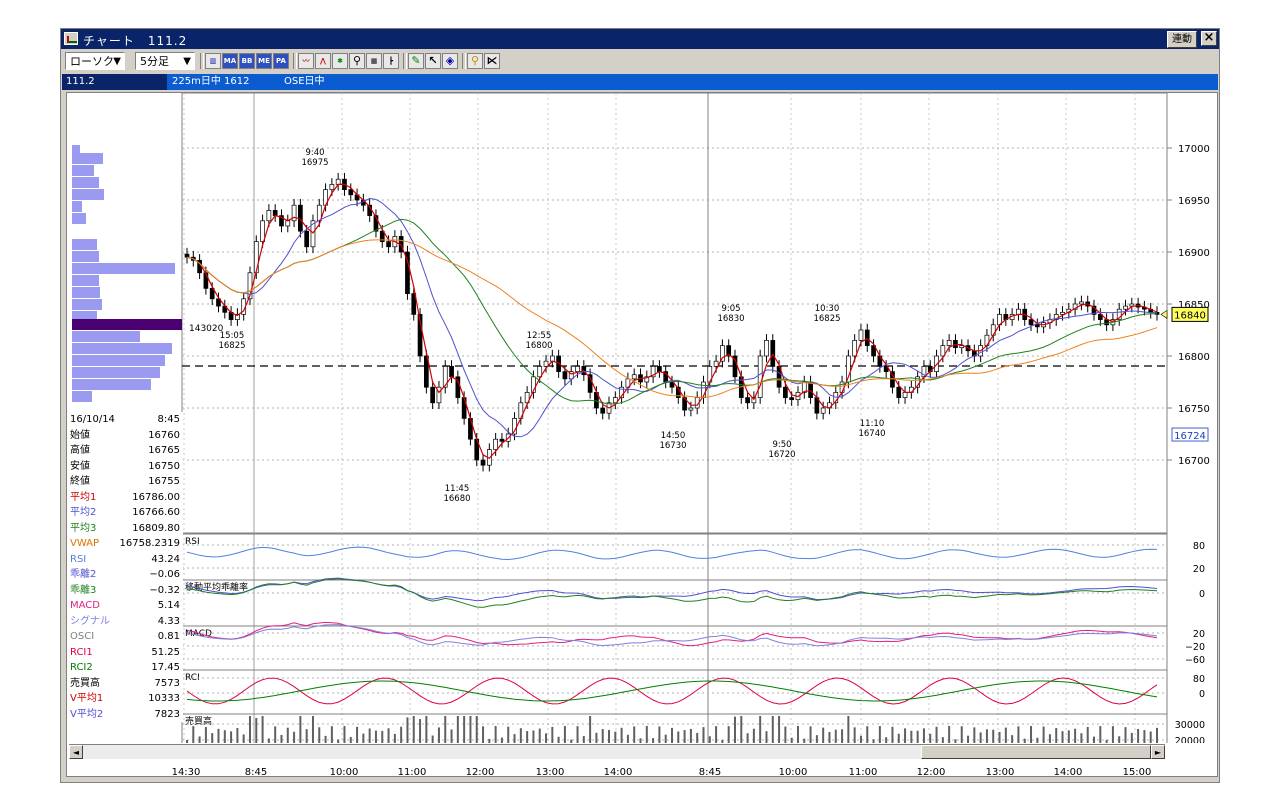  Describe the element at coordinates (264, 61) in the screenshot. I see `me-button: ME` at that location.